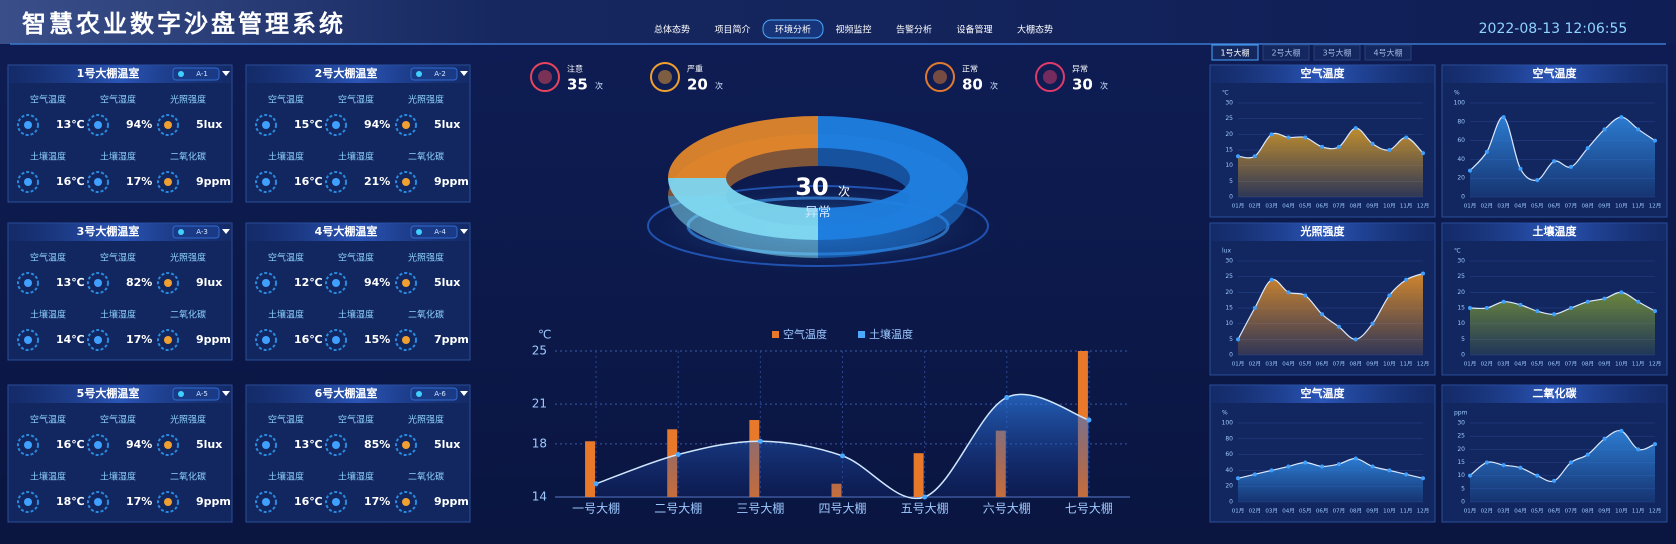 This screenshot has width=1676, height=544. I want to click on card-tag: A-4, so click(440, 232).